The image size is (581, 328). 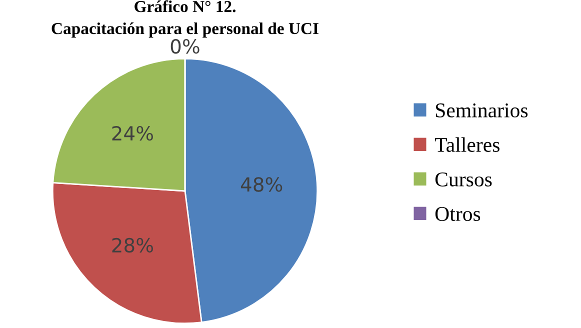 I want to click on legend-label: Otros, so click(x=457, y=213).